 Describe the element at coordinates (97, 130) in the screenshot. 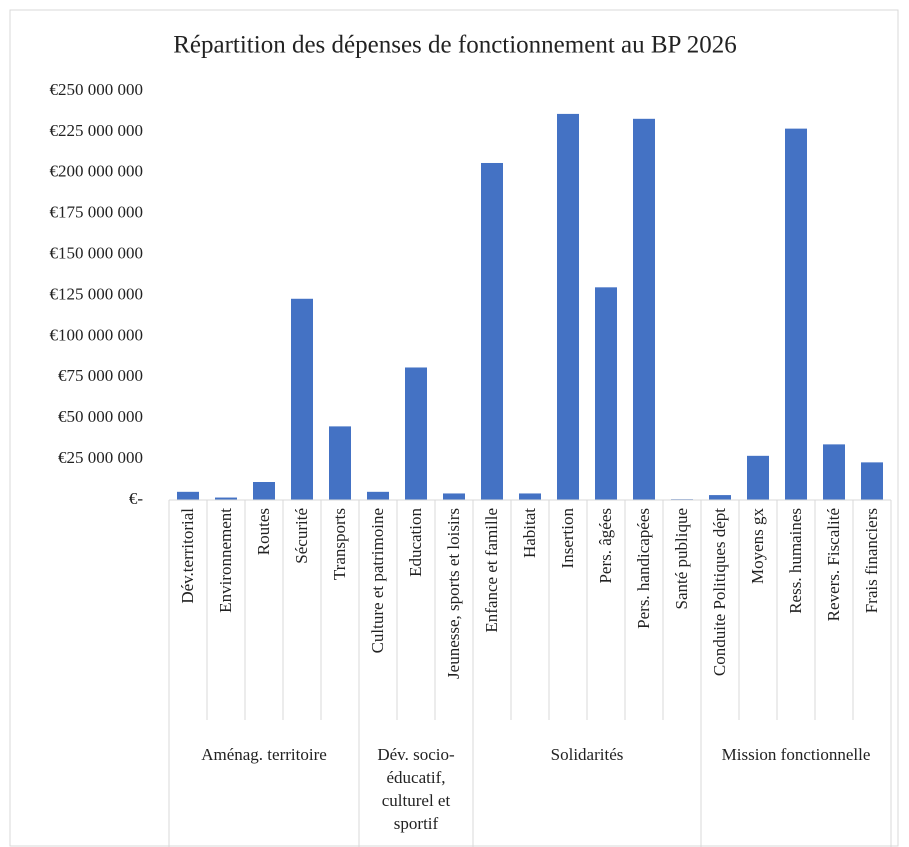

I see `y-tick-label: €225 000 000` at that location.